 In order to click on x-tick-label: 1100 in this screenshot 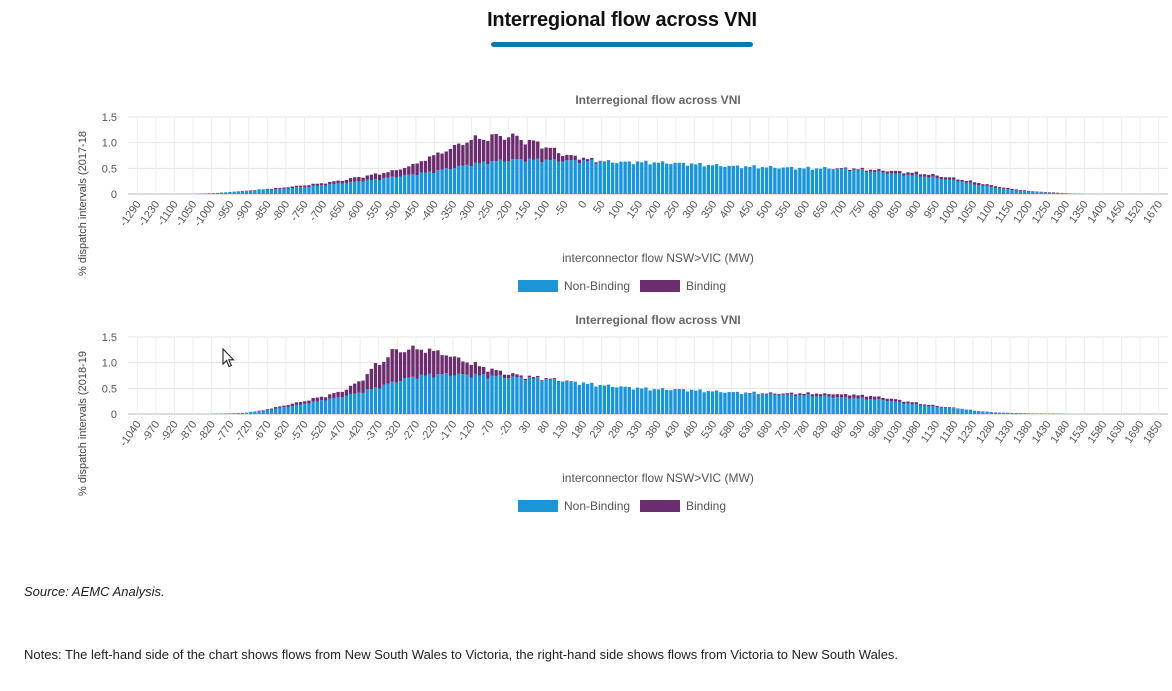, I will do `click(986, 212)`.